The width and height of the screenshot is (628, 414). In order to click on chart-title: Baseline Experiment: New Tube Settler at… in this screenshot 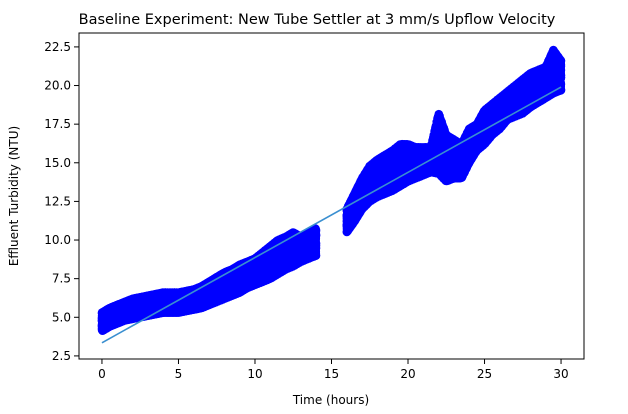, I will do `click(317, 20)`.